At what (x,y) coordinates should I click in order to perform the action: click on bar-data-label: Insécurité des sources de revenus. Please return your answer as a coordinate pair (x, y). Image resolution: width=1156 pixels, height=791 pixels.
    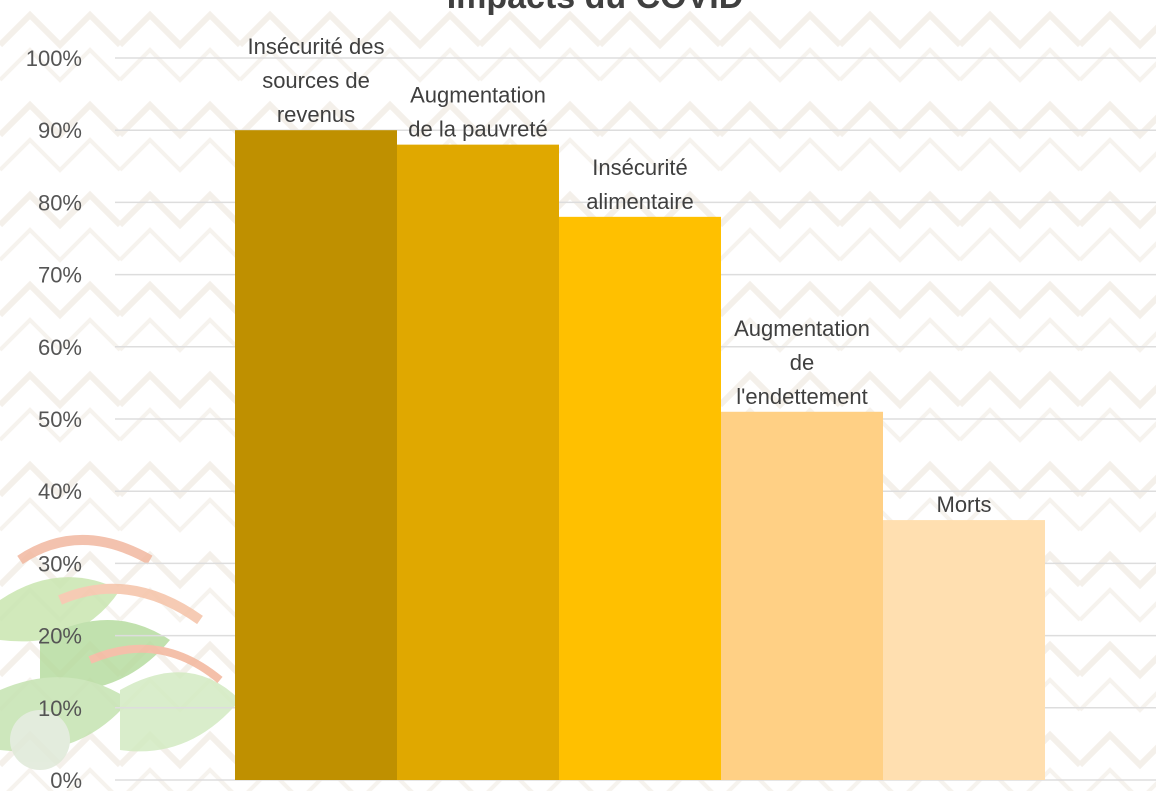
    Looking at the image, I should click on (316, 80).